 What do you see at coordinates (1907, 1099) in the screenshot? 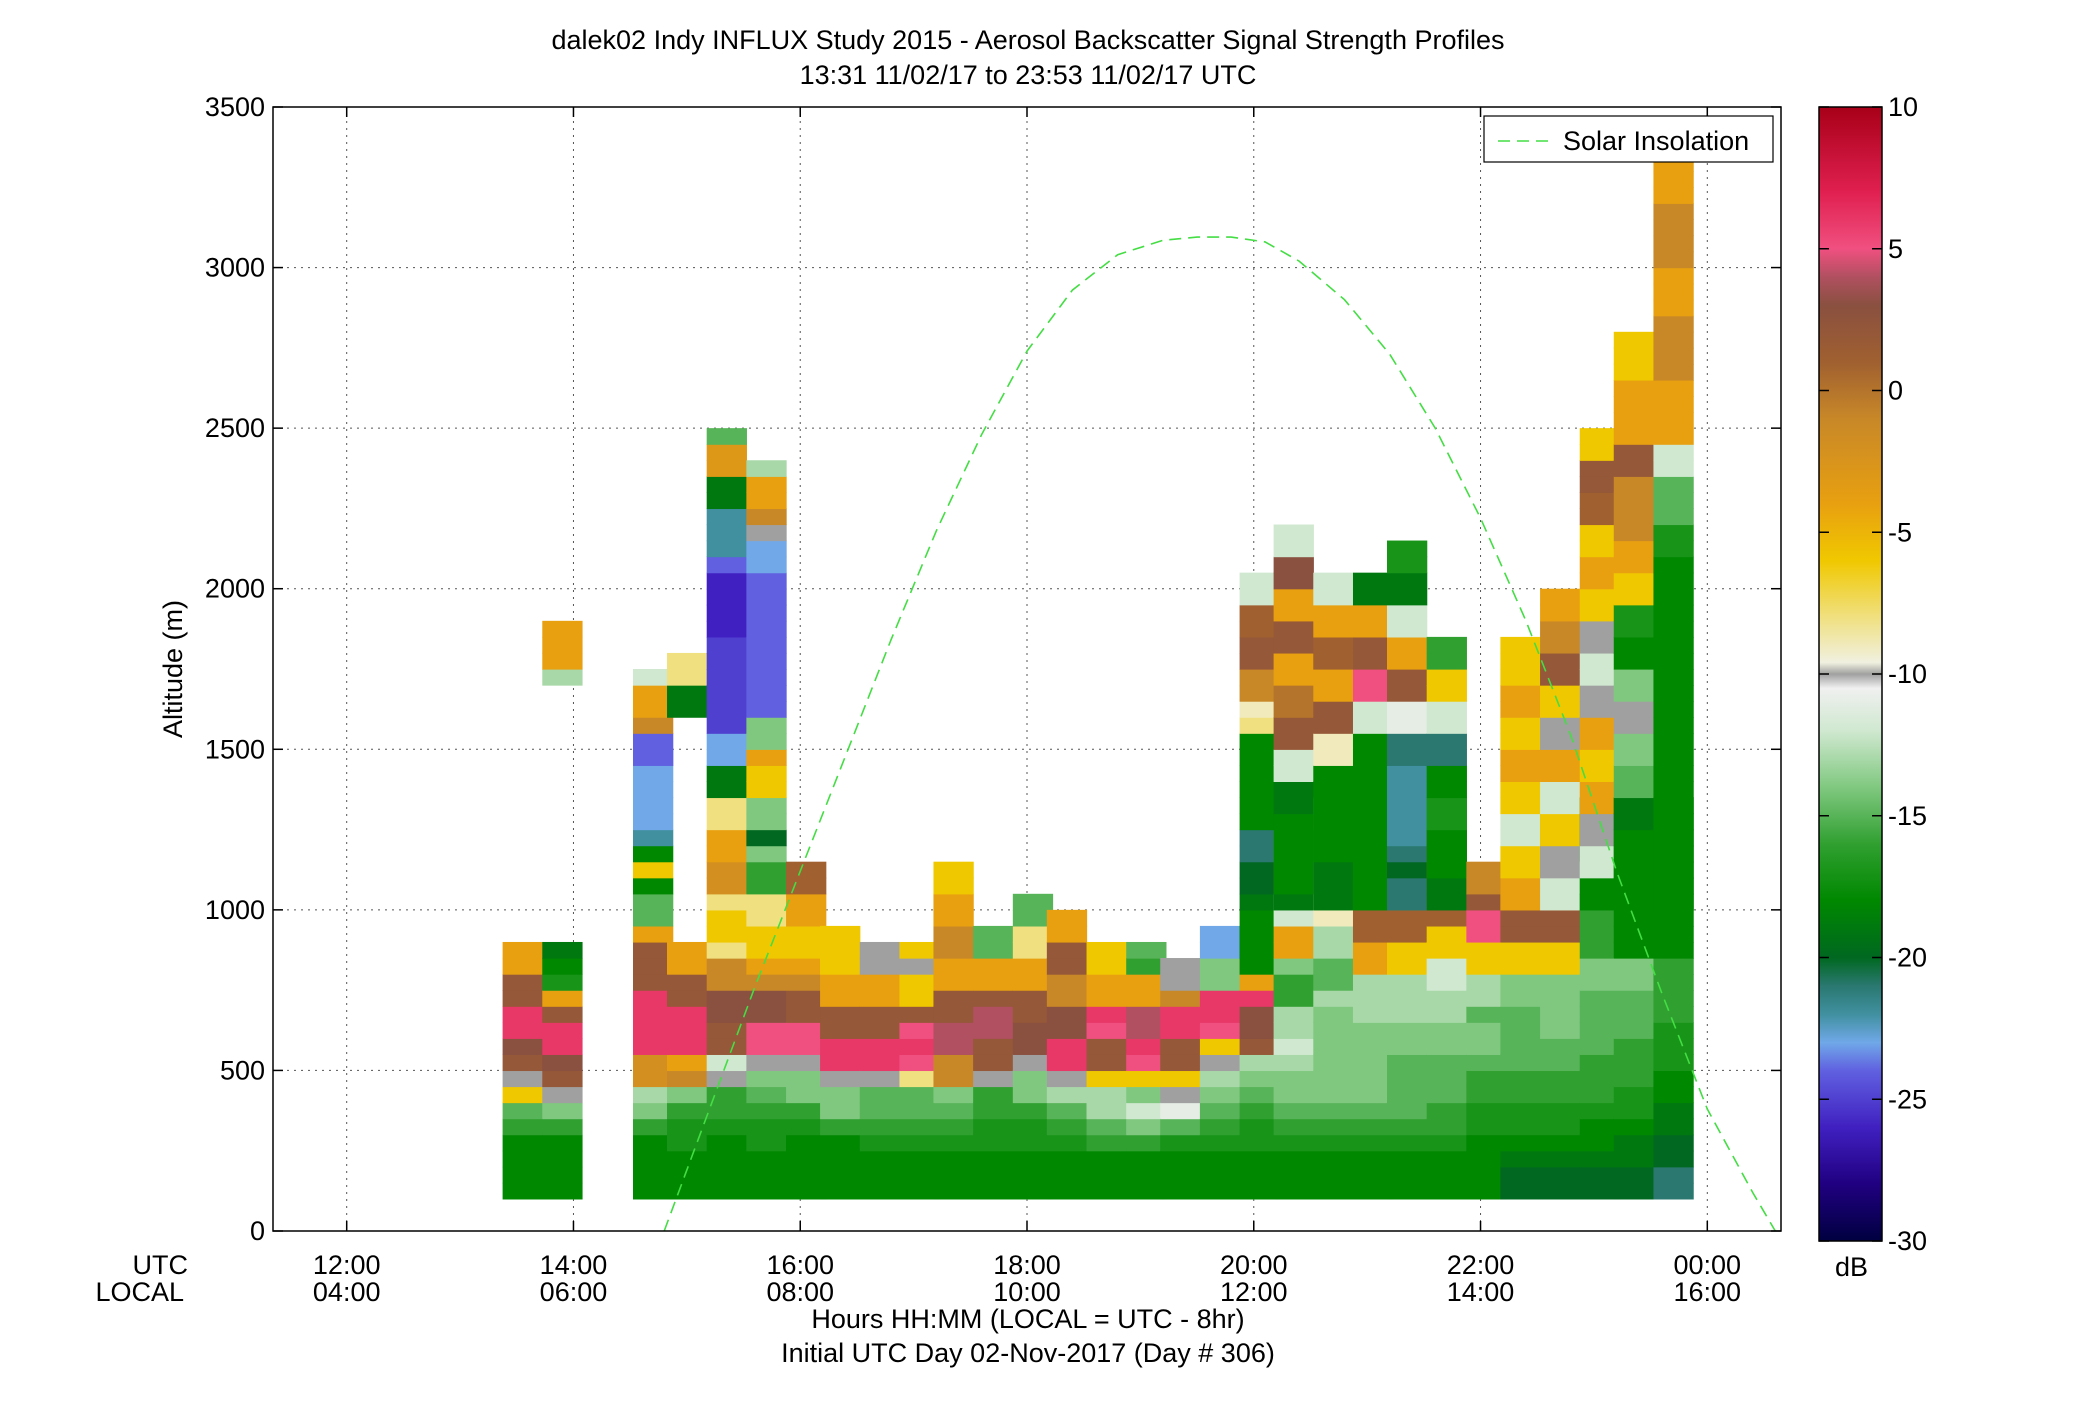
I see `colorbar-tick-label: -25` at bounding box center [1907, 1099].